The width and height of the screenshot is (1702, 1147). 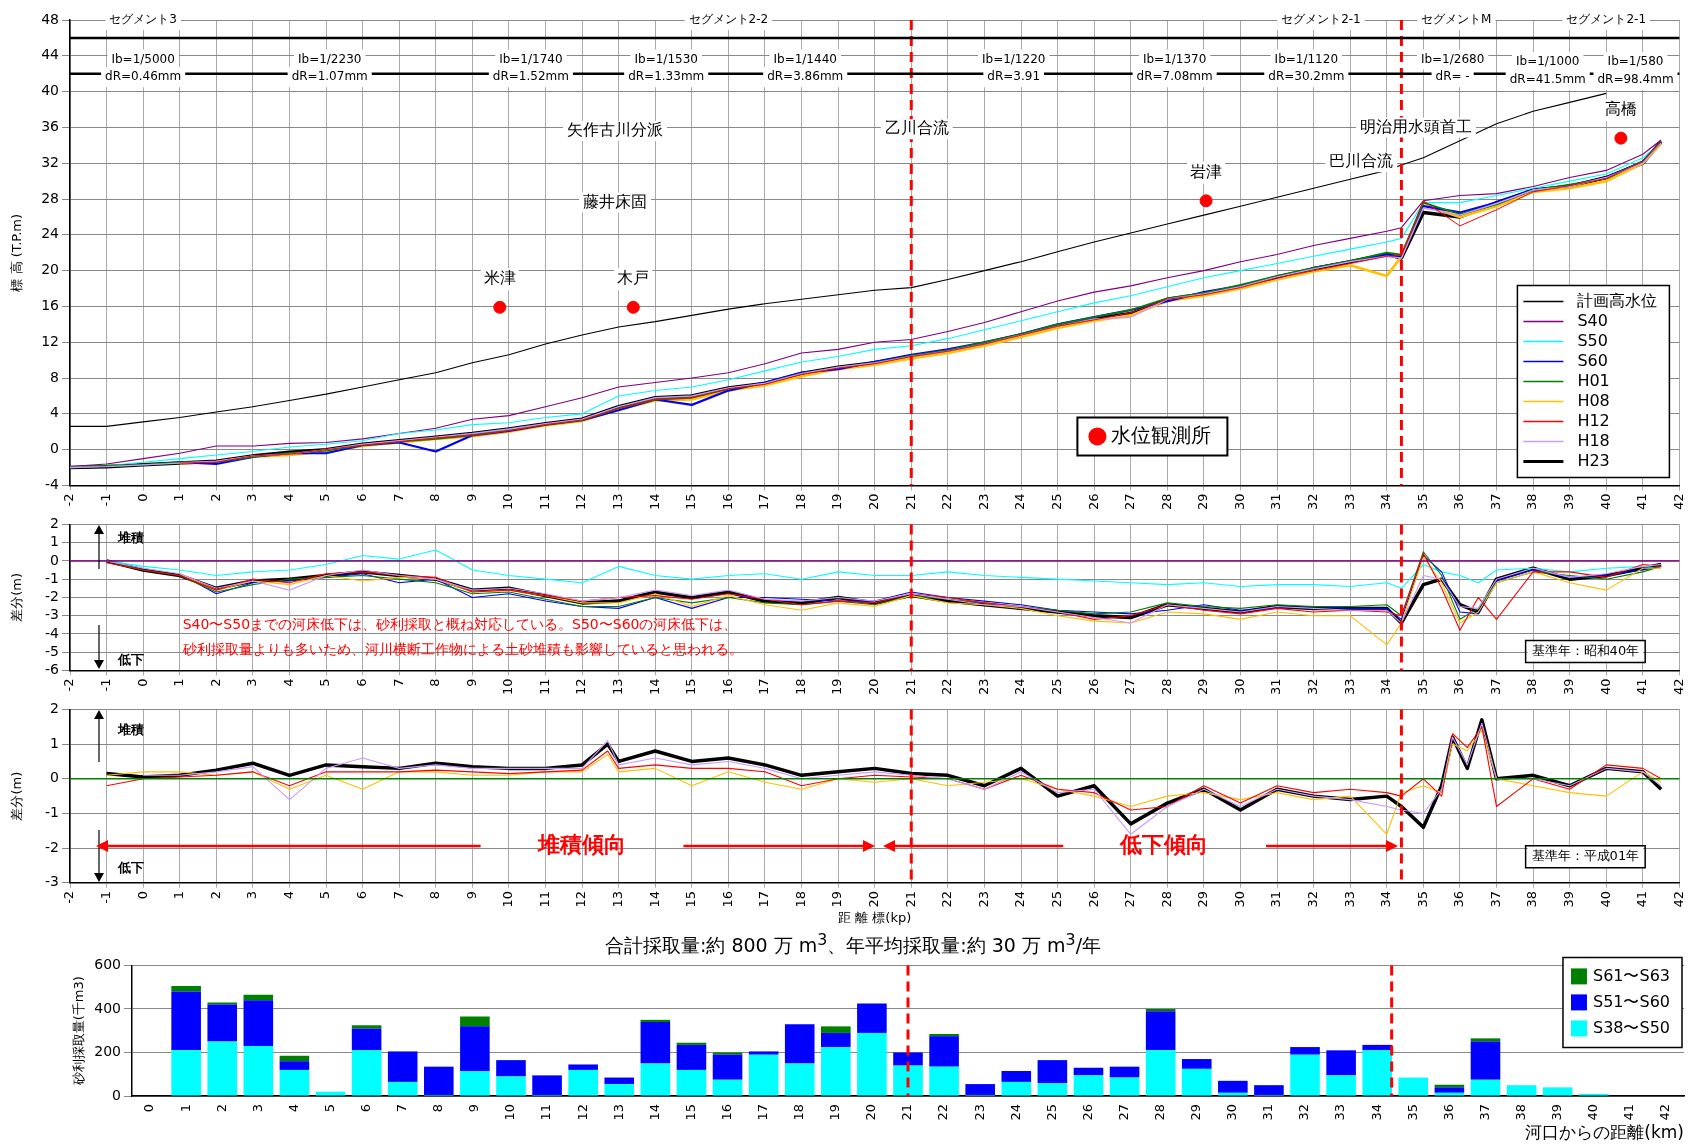 What do you see at coordinates (438, 1108) in the screenshot?
I see `x-tick-label: 8` at bounding box center [438, 1108].